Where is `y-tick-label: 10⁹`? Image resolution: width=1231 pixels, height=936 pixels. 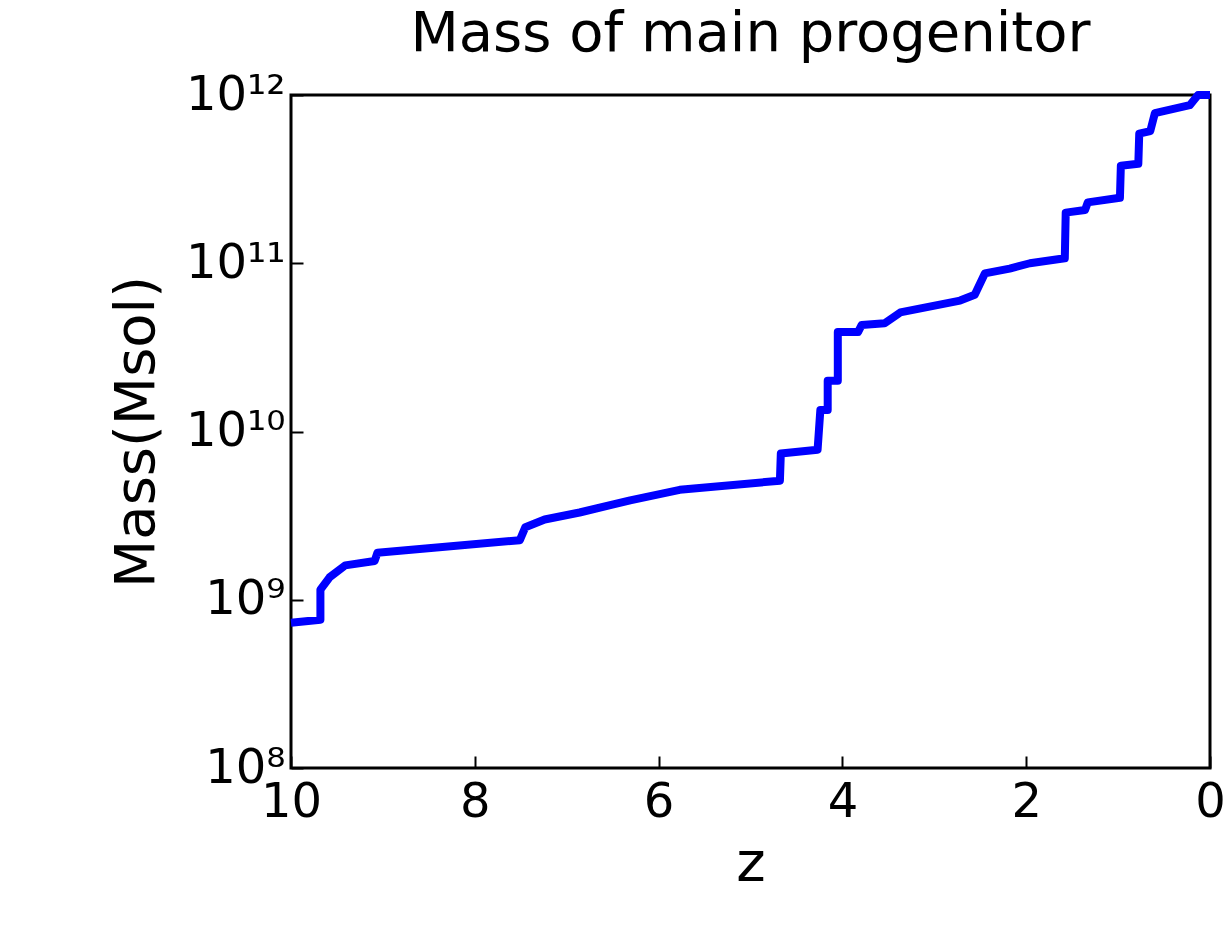 y-tick-label: 10⁹ is located at coordinates (245, 597).